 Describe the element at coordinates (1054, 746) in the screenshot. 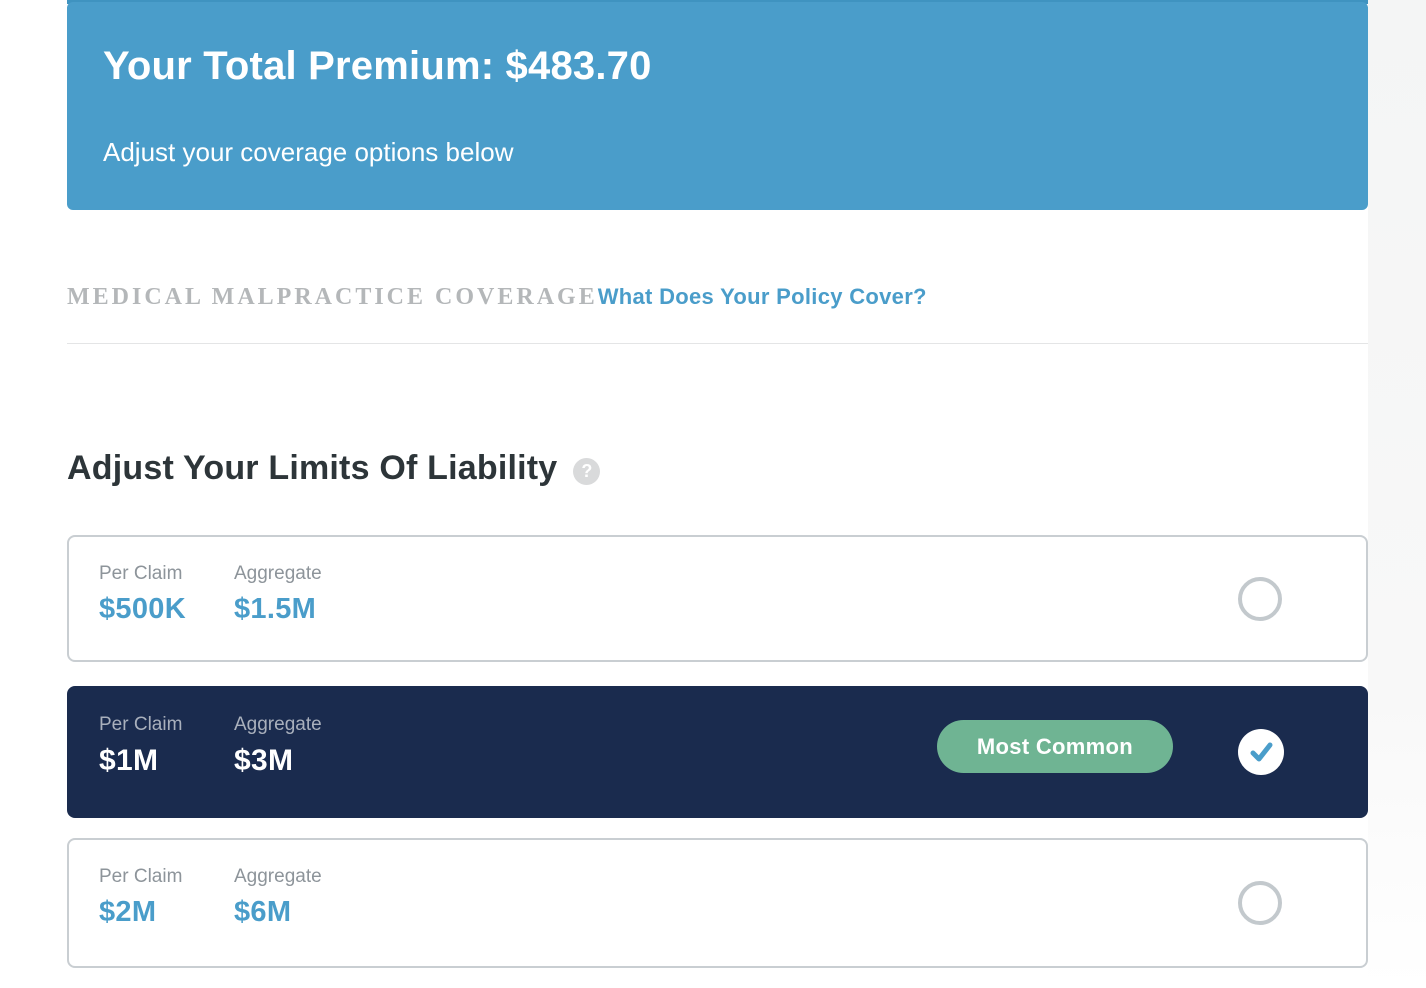

I see `most-common-badge: Most Common` at that location.